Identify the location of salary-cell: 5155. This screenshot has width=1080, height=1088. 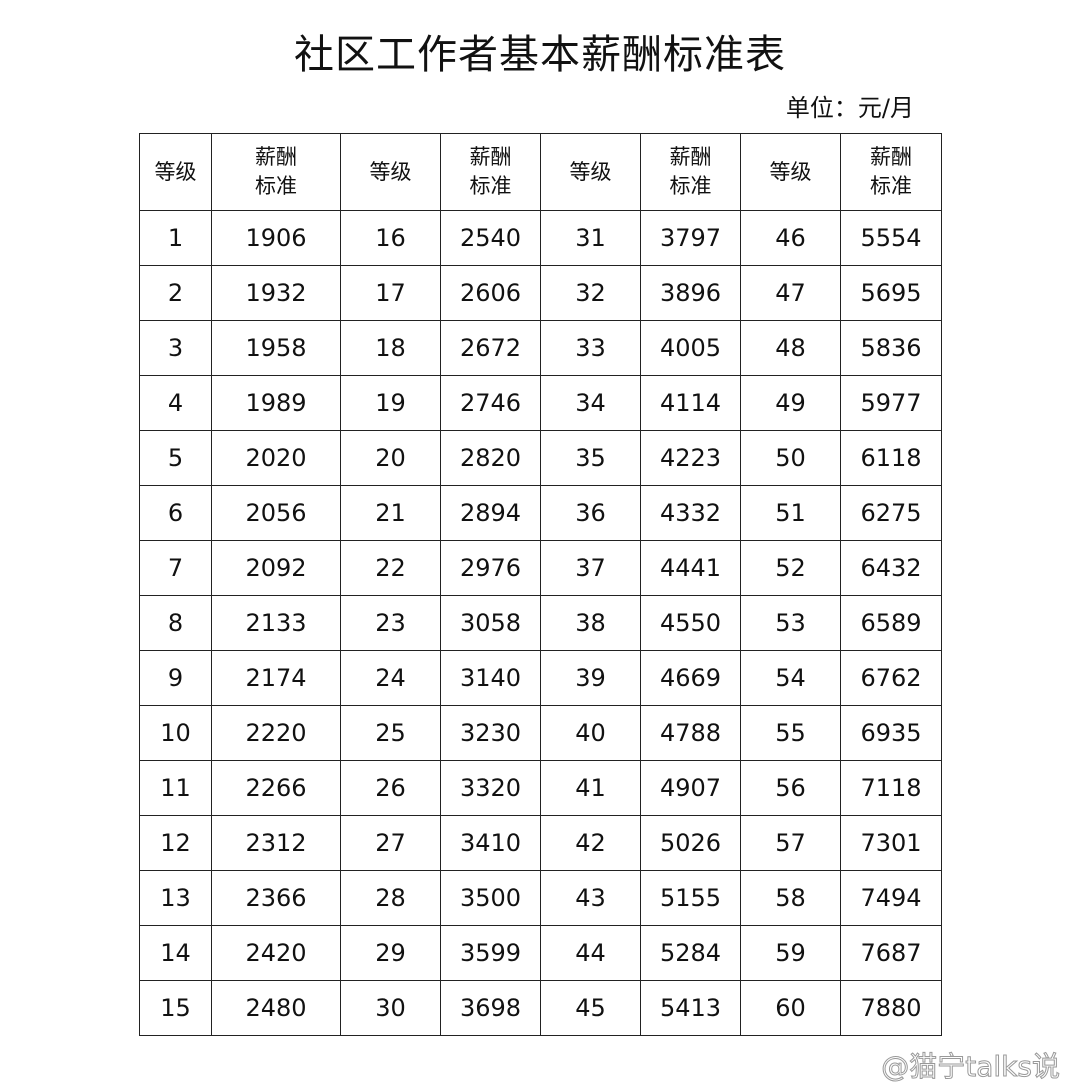
(690, 898).